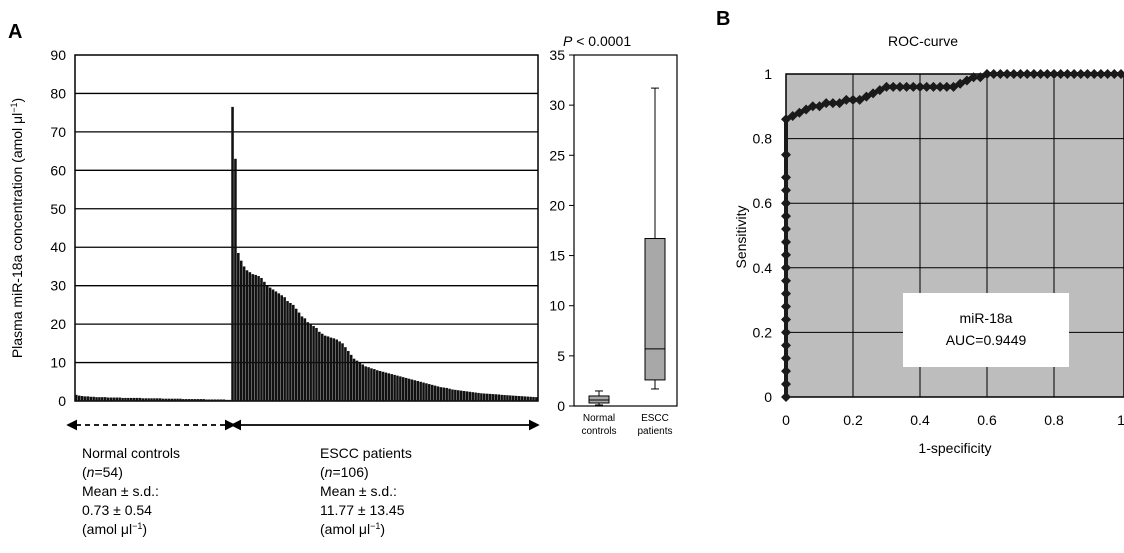 The width and height of the screenshot is (1124, 553). I want to click on roc-x-tick-label: 1, so click(1120, 420).